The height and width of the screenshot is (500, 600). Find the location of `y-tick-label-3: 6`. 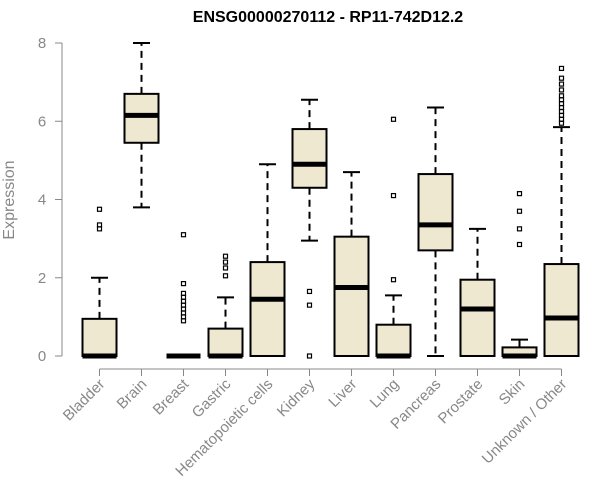

y-tick-label-3: 6 is located at coordinates (42, 121).